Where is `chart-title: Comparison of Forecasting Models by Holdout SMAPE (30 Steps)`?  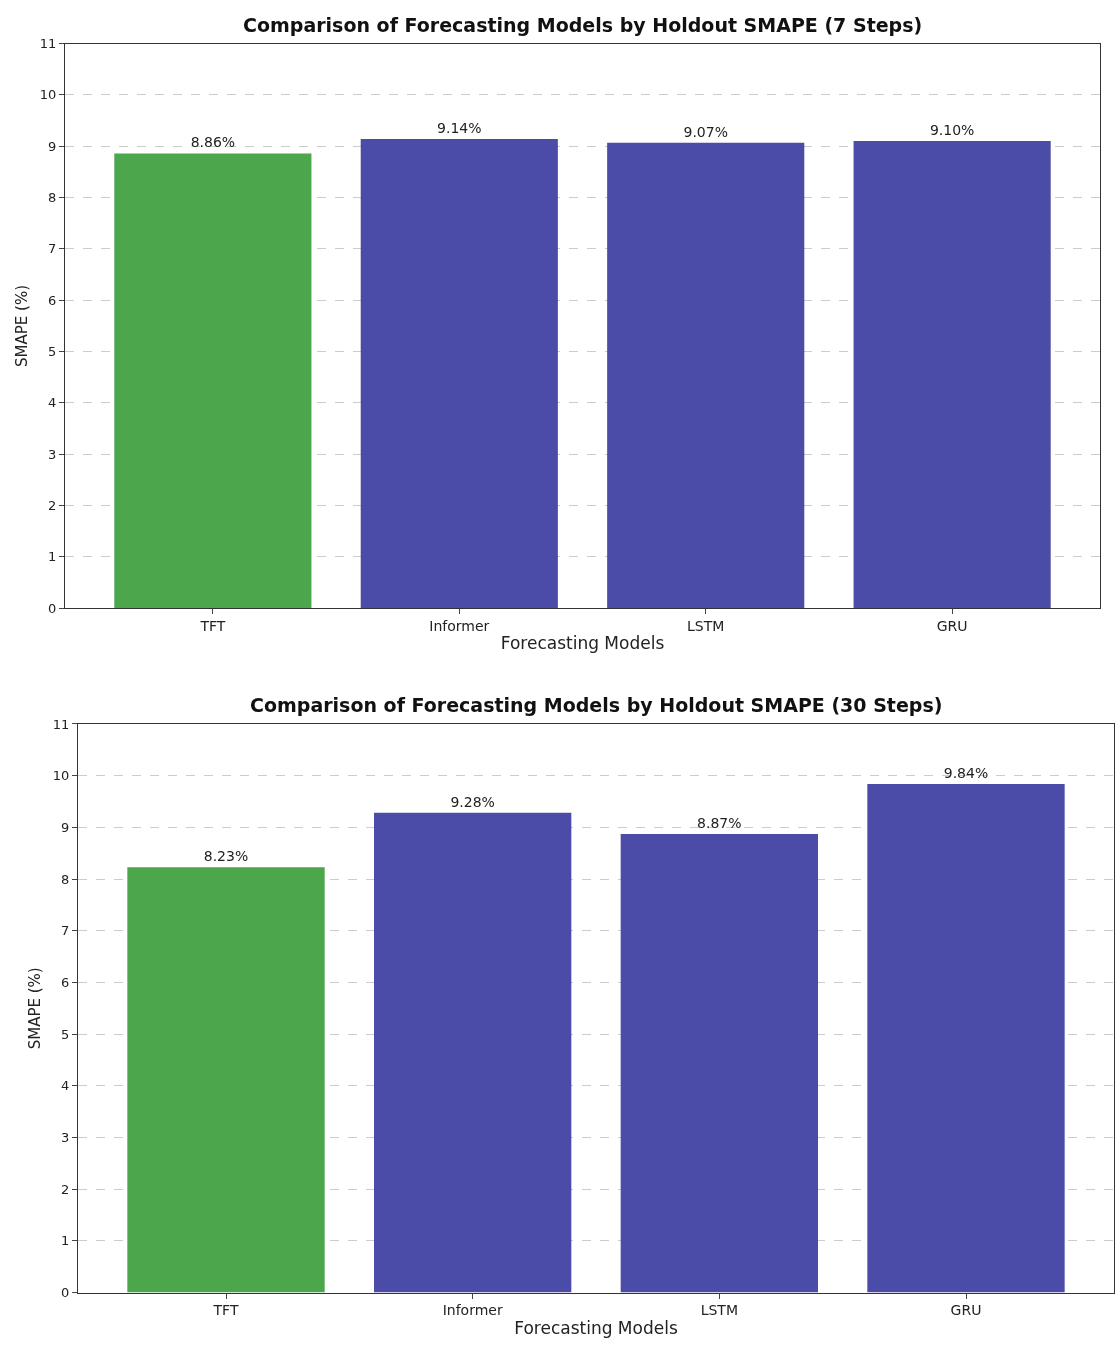 chart-title: Comparison of Forecasting Models by Holdout SMAPE (30 Steps) is located at coordinates (596, 705).